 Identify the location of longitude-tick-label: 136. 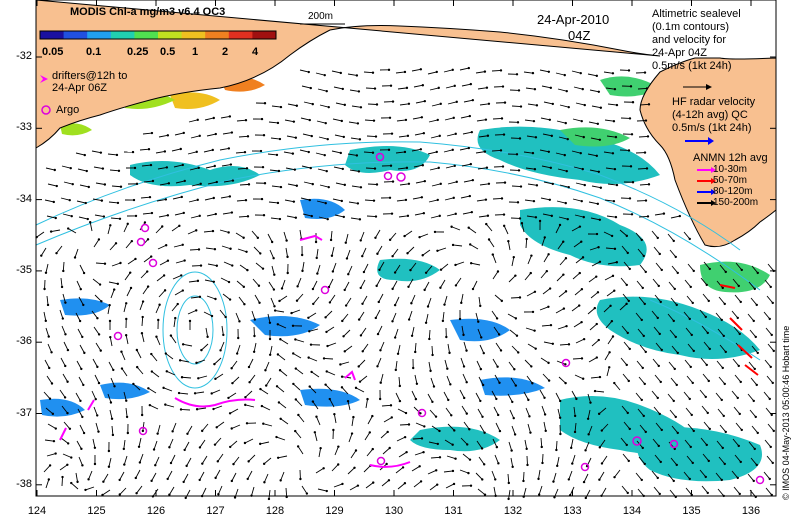
(751, 511).